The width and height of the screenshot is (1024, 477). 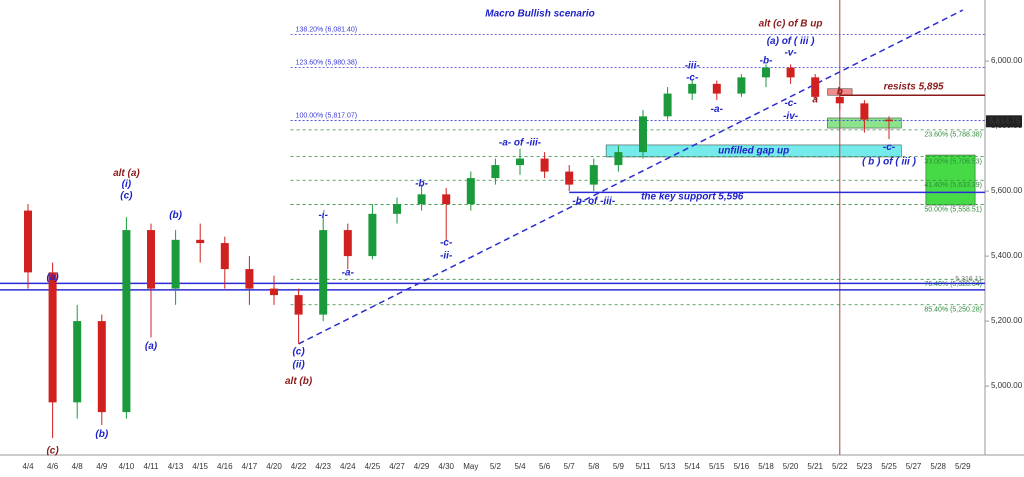 I want to click on y-tick-label: 5,400.00, so click(x=1007, y=255).